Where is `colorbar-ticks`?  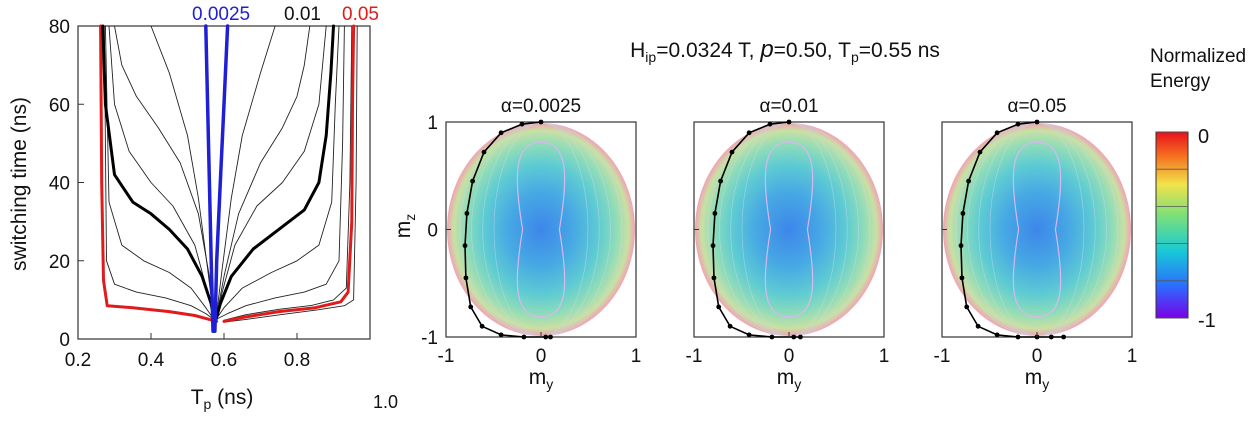
colorbar-ticks is located at coordinates (1172, 225).